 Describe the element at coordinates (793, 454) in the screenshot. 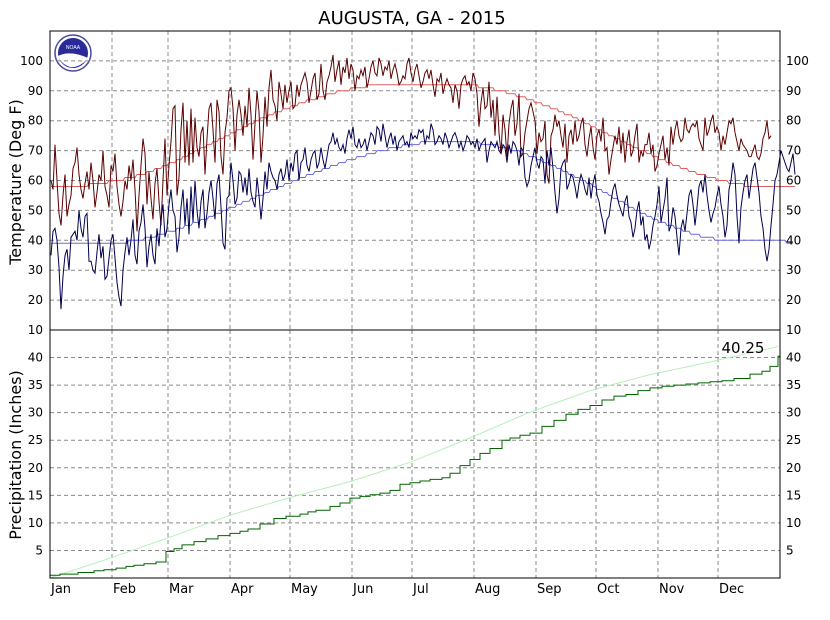

I see `precipitation-y-ticks-right: 5 10 15 20 25 30 35 40` at that location.